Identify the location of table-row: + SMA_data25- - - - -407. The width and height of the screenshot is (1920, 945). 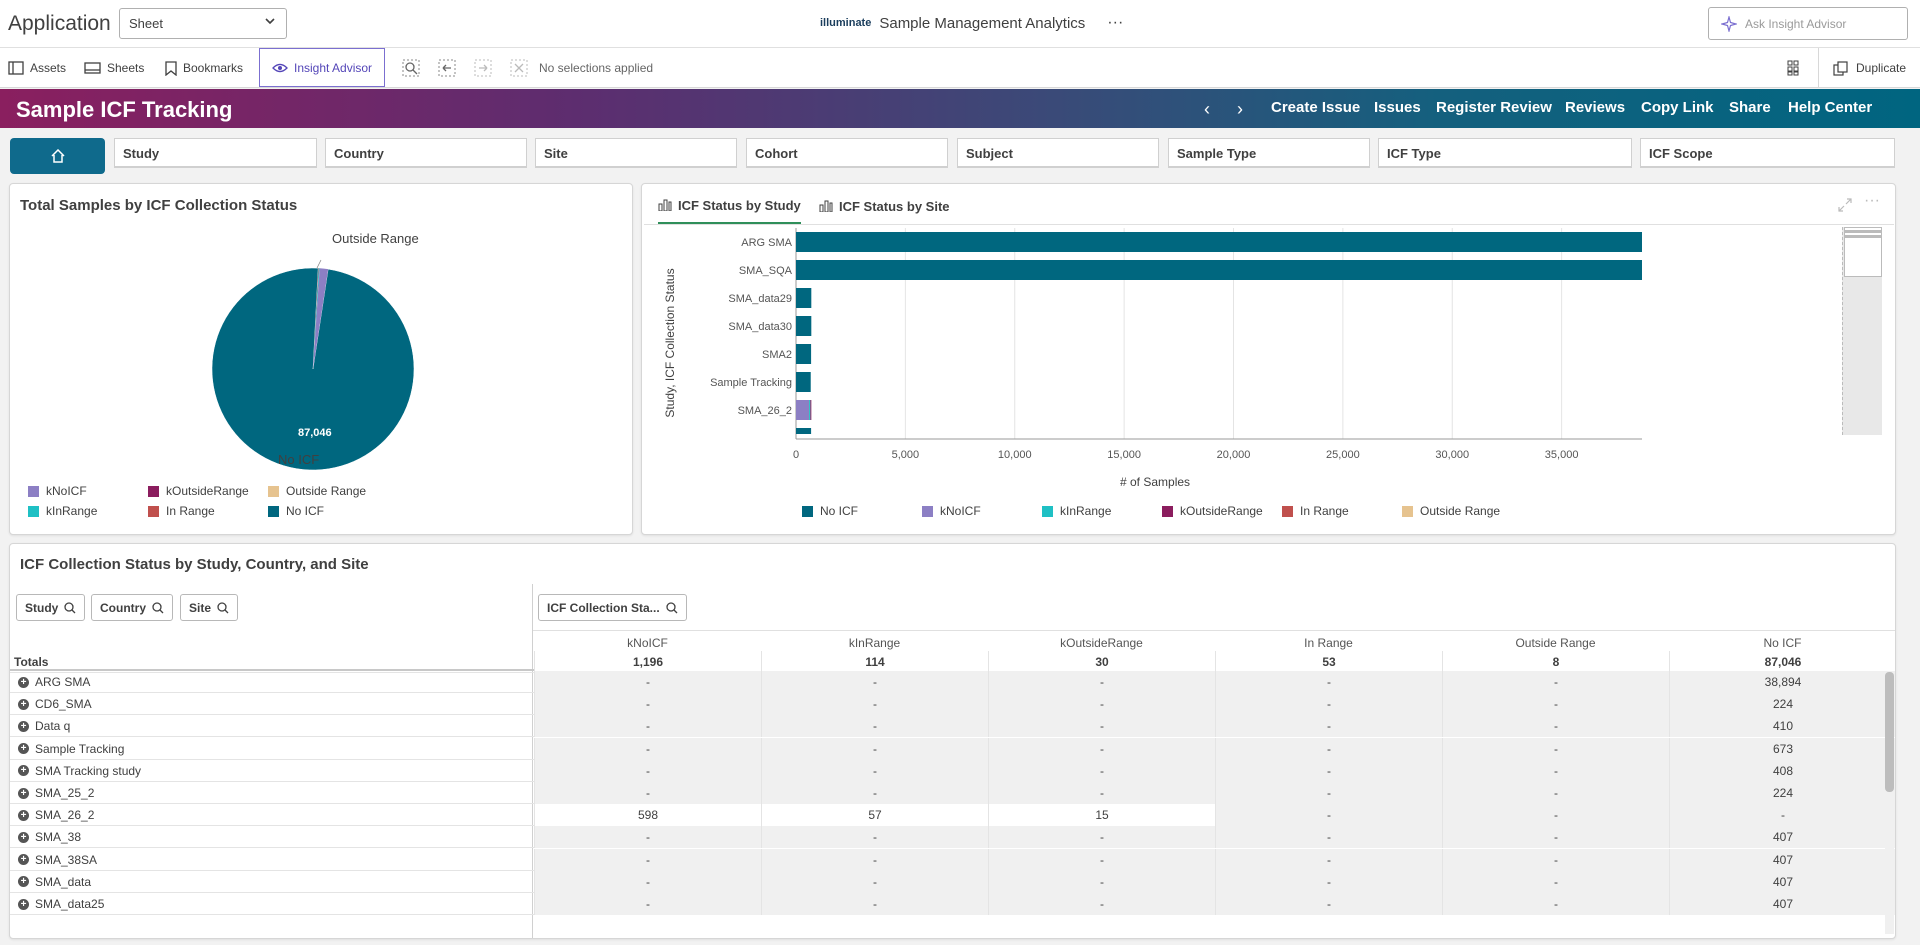
(952, 904).